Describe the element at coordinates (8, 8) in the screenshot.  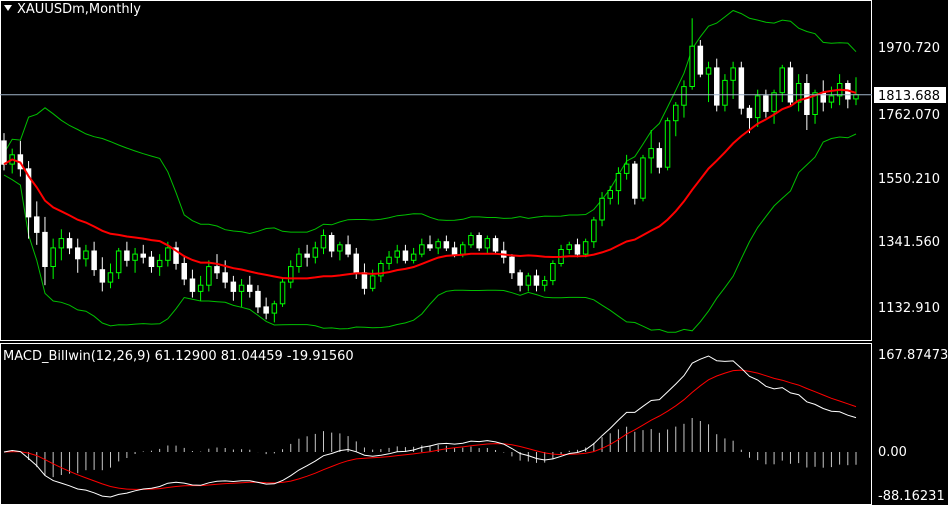
I see `triangle-down-icon` at that location.